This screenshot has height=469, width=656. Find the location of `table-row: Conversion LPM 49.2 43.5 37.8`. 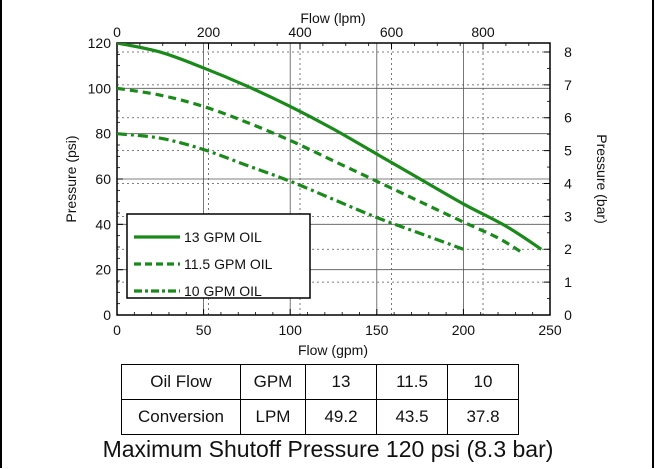

table-row: Conversion LPM 49.2 43.5 37.8 is located at coordinates (320, 417).